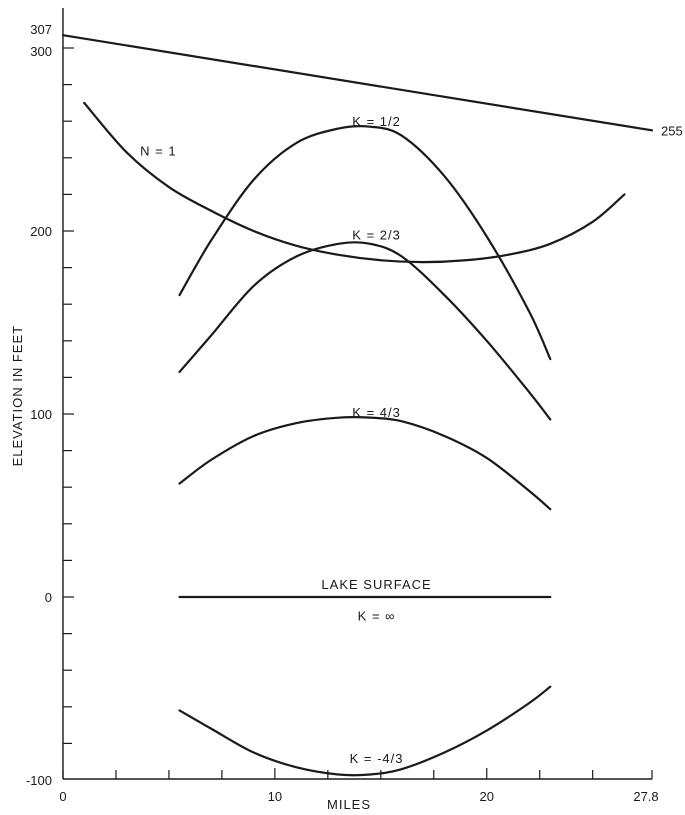  I want to click on curve-label: K = ∞, so click(377, 615).